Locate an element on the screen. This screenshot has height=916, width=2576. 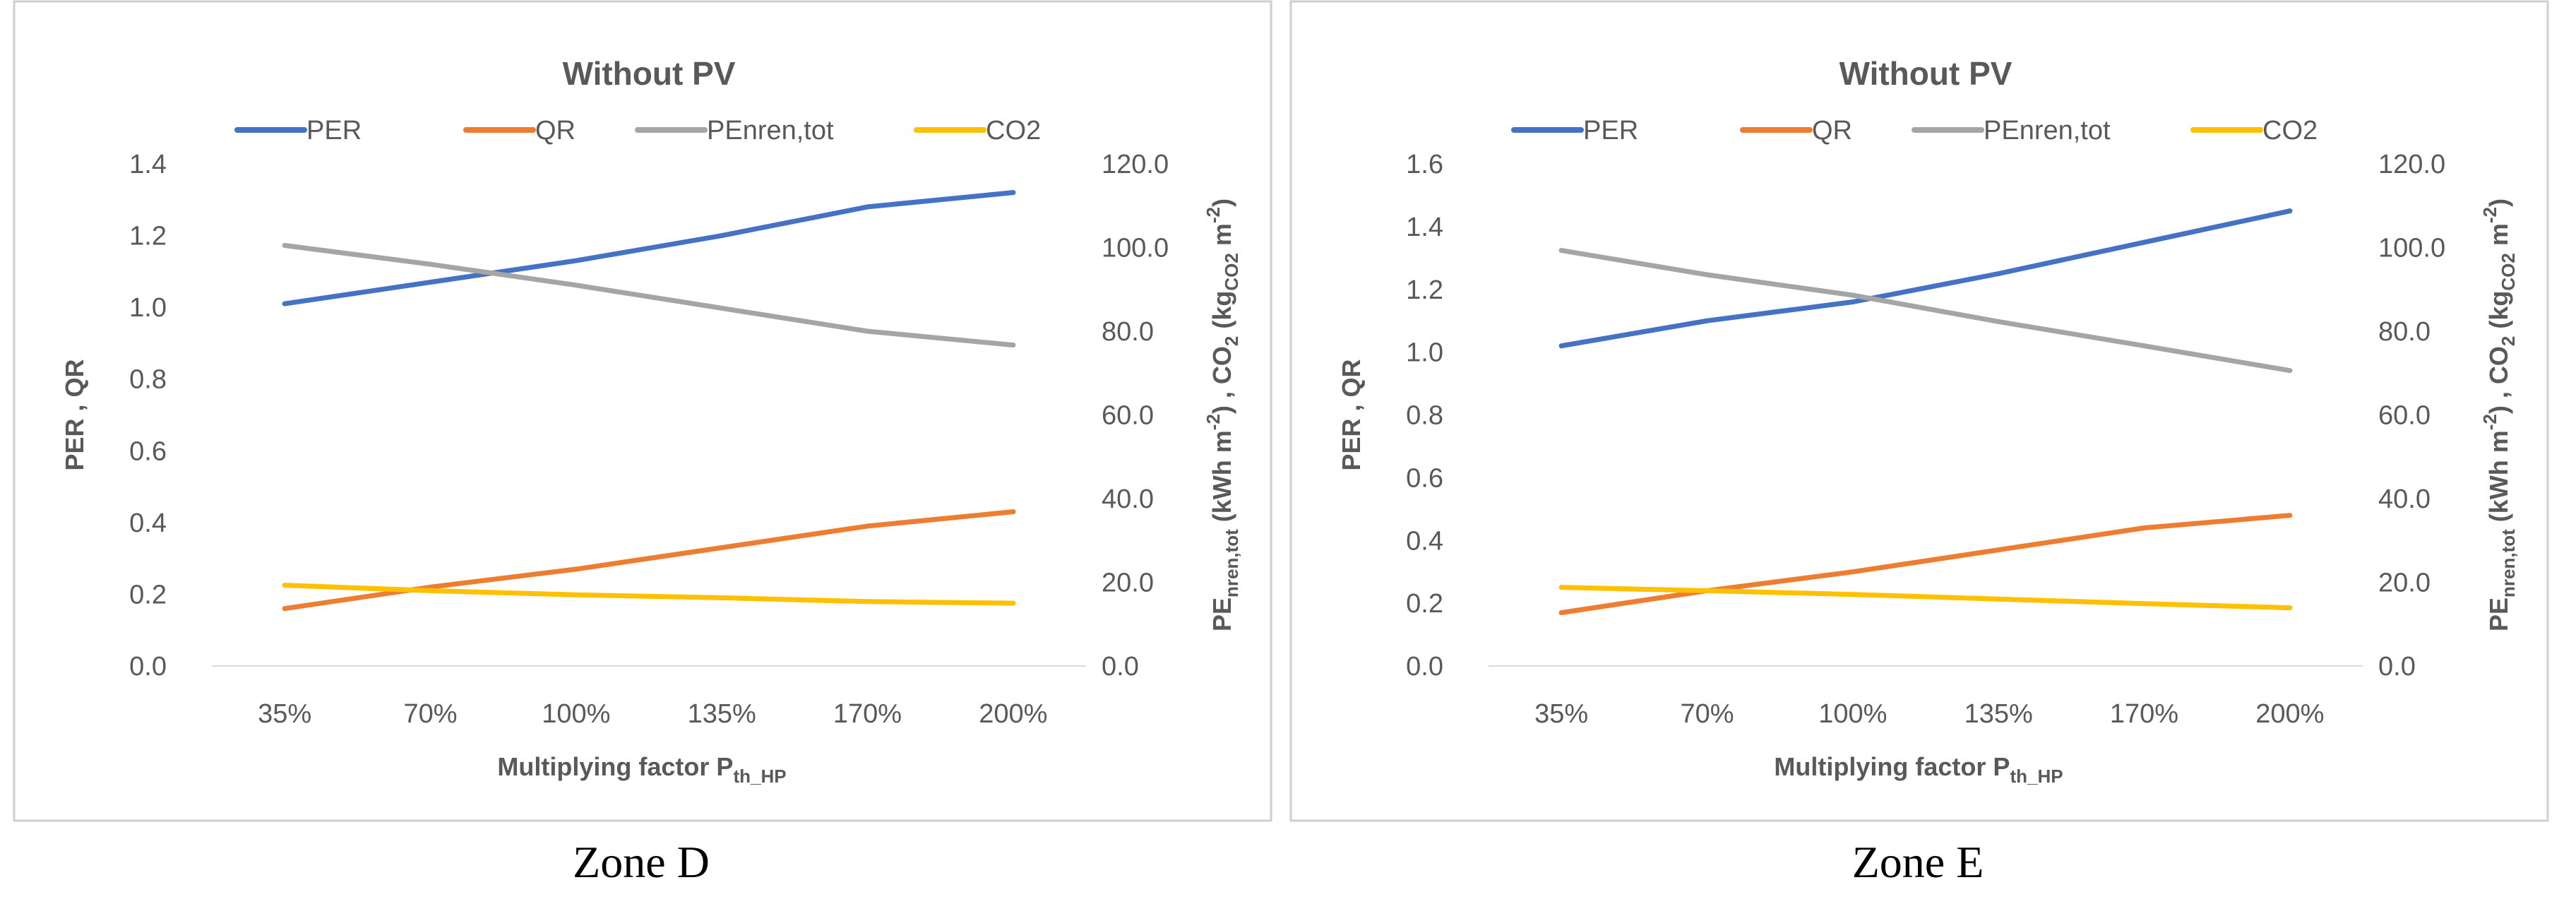
y-left-axis-title: PER , QR is located at coordinates (74, 414).